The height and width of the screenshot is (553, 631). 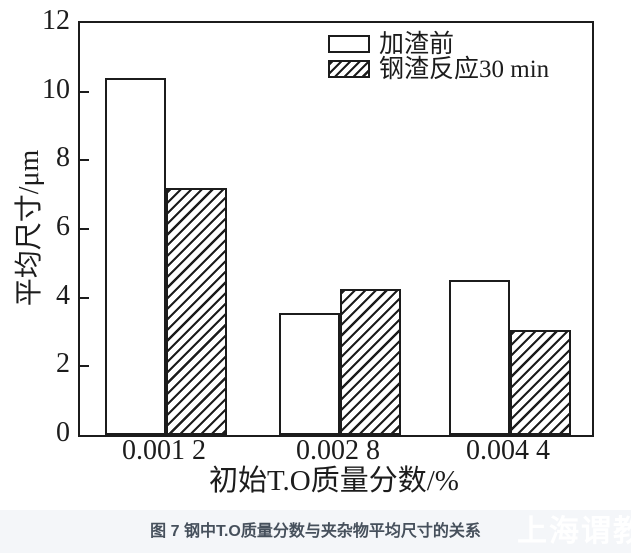 What do you see at coordinates (464, 69) in the screenshot?
I see `legend-label: 钢渣反应30 min` at bounding box center [464, 69].